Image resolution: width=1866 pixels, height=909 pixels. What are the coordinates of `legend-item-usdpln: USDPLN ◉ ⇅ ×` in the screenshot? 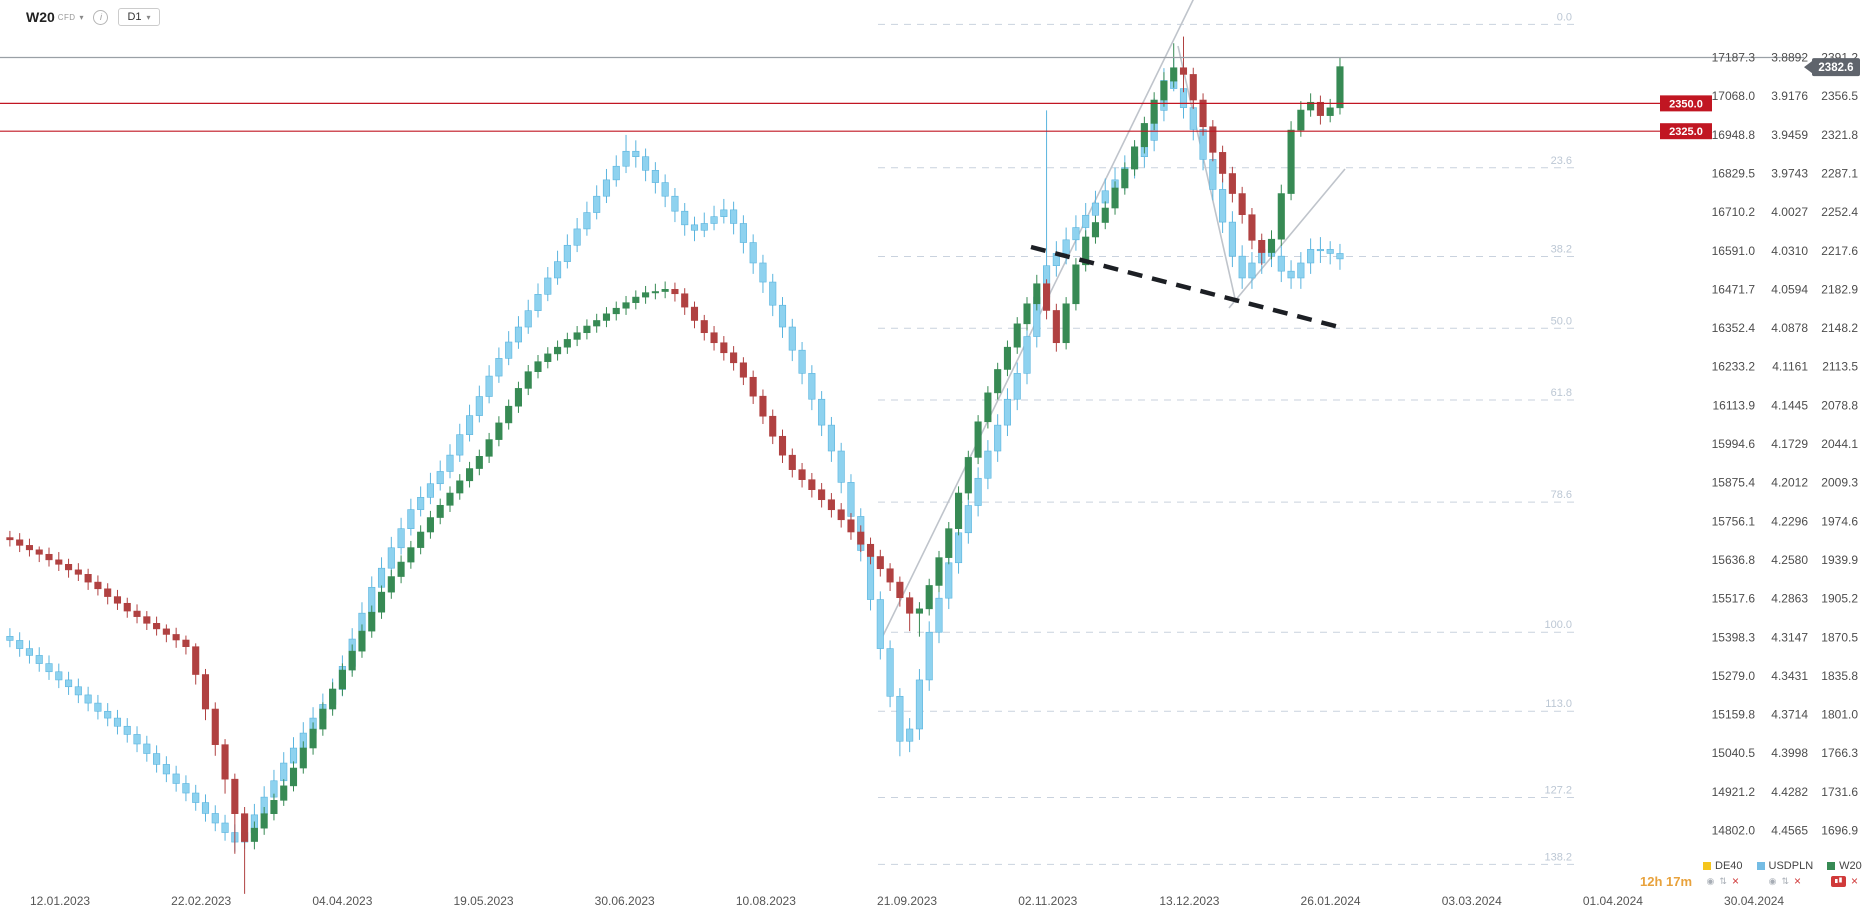 It's located at (1784, 874).